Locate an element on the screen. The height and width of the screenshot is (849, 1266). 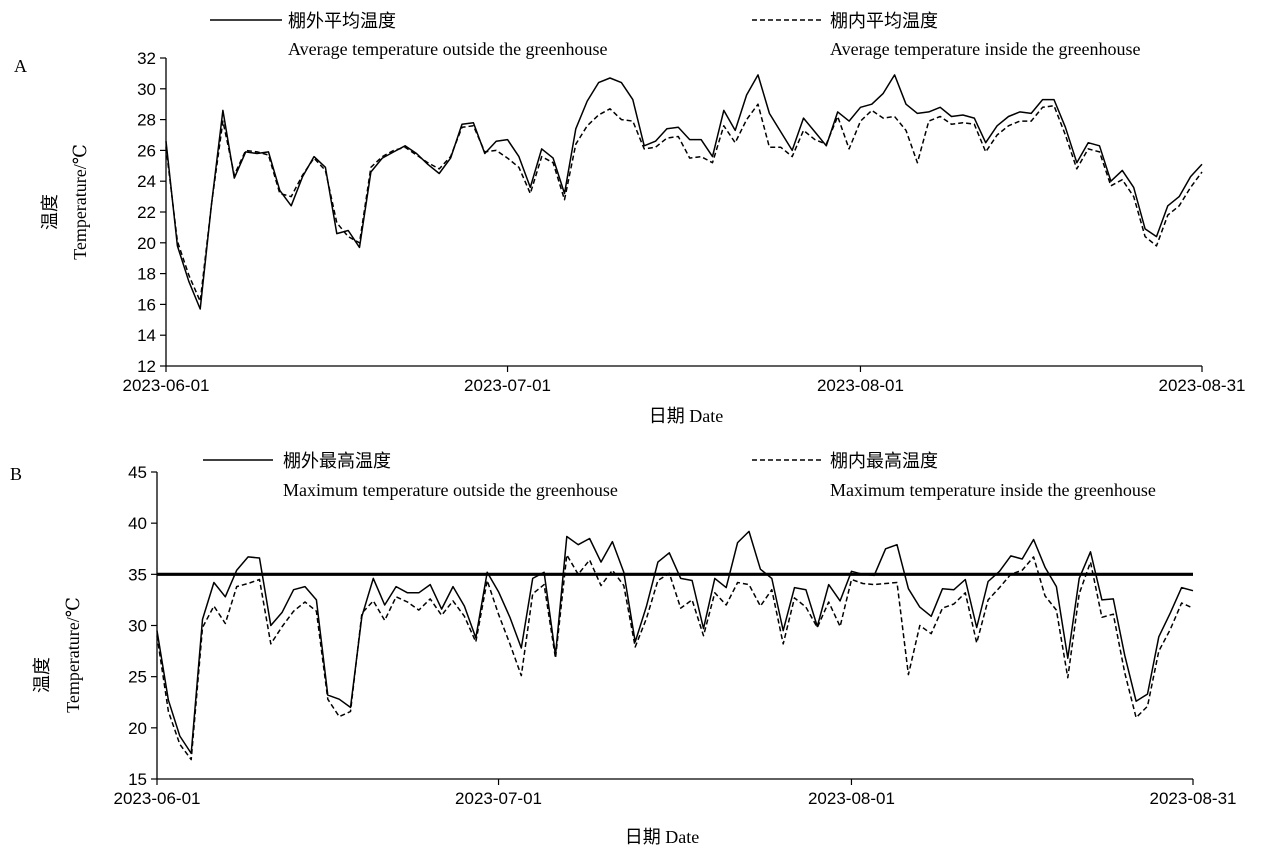
y-tick-label: 18 is located at coordinates (146, 274).